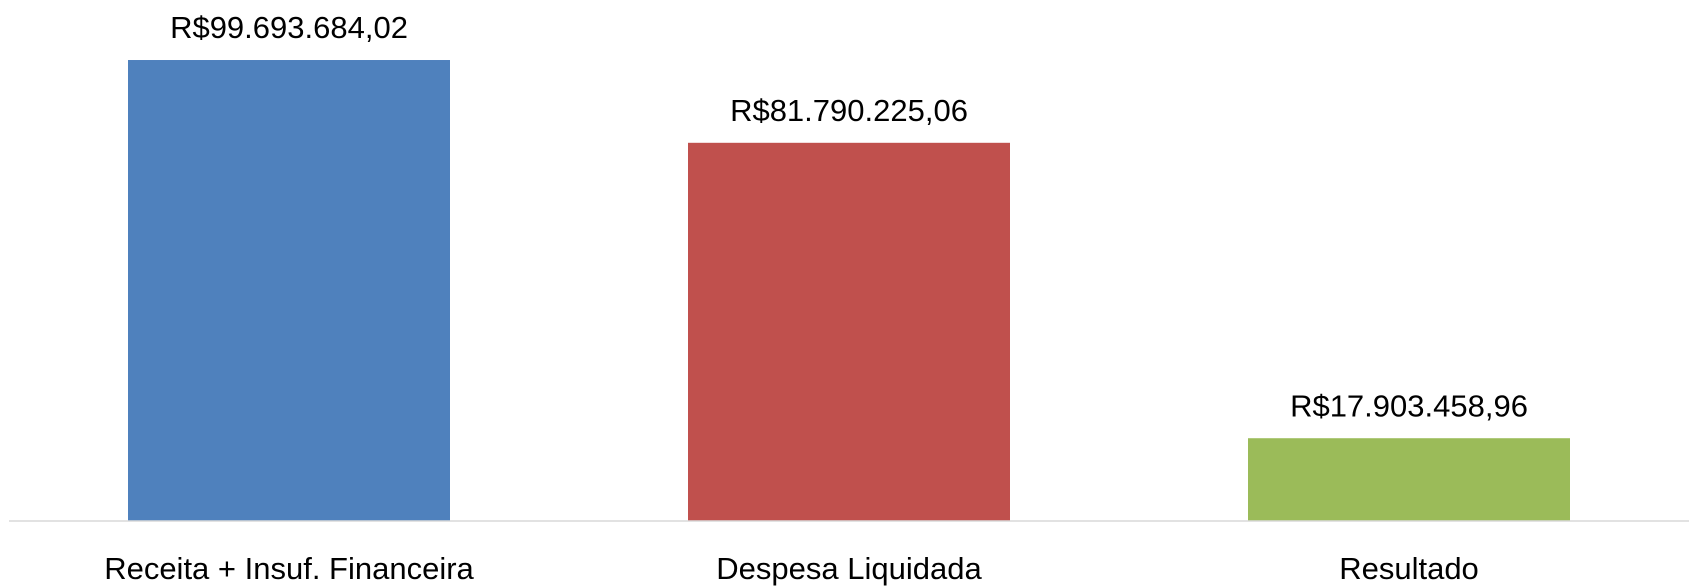 The height and width of the screenshot is (587, 1689). Describe the element at coordinates (289, 568) in the screenshot. I see `x-tick-label: Receita + Insuf. Financeira` at that location.